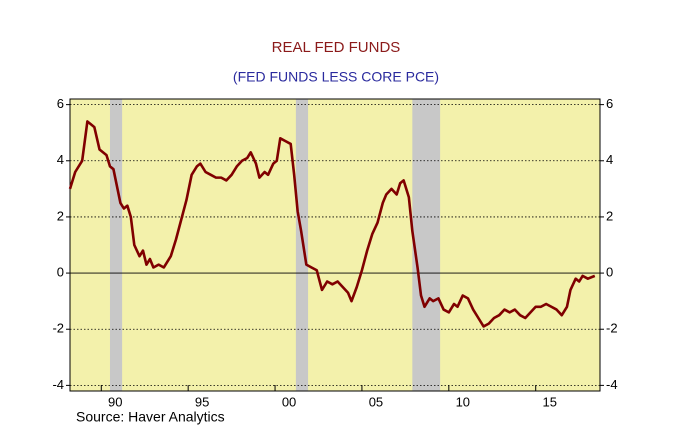 Image resolution: width=675 pixels, height=431 pixels. What do you see at coordinates (336, 77) in the screenshot?
I see `chart-subtitle: (FED FUNDS LESS CORE PCE)` at bounding box center [336, 77].